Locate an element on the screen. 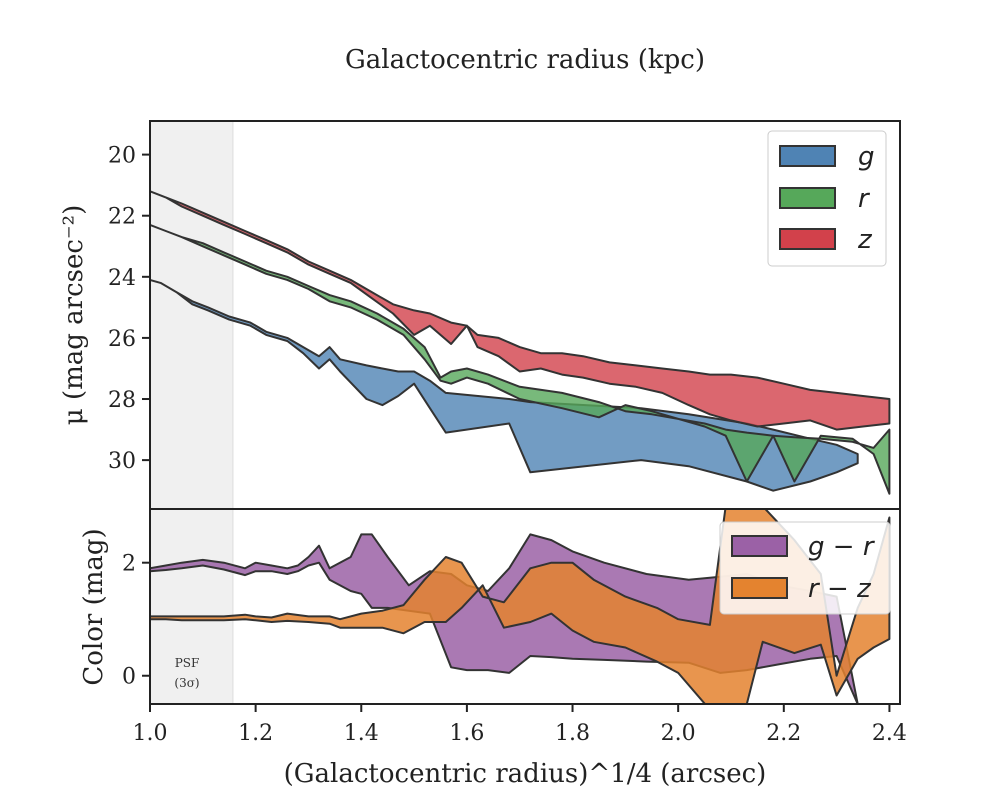 This screenshot has height=800, width=1000. legend-swatch-g-r is located at coordinates (759, 546).